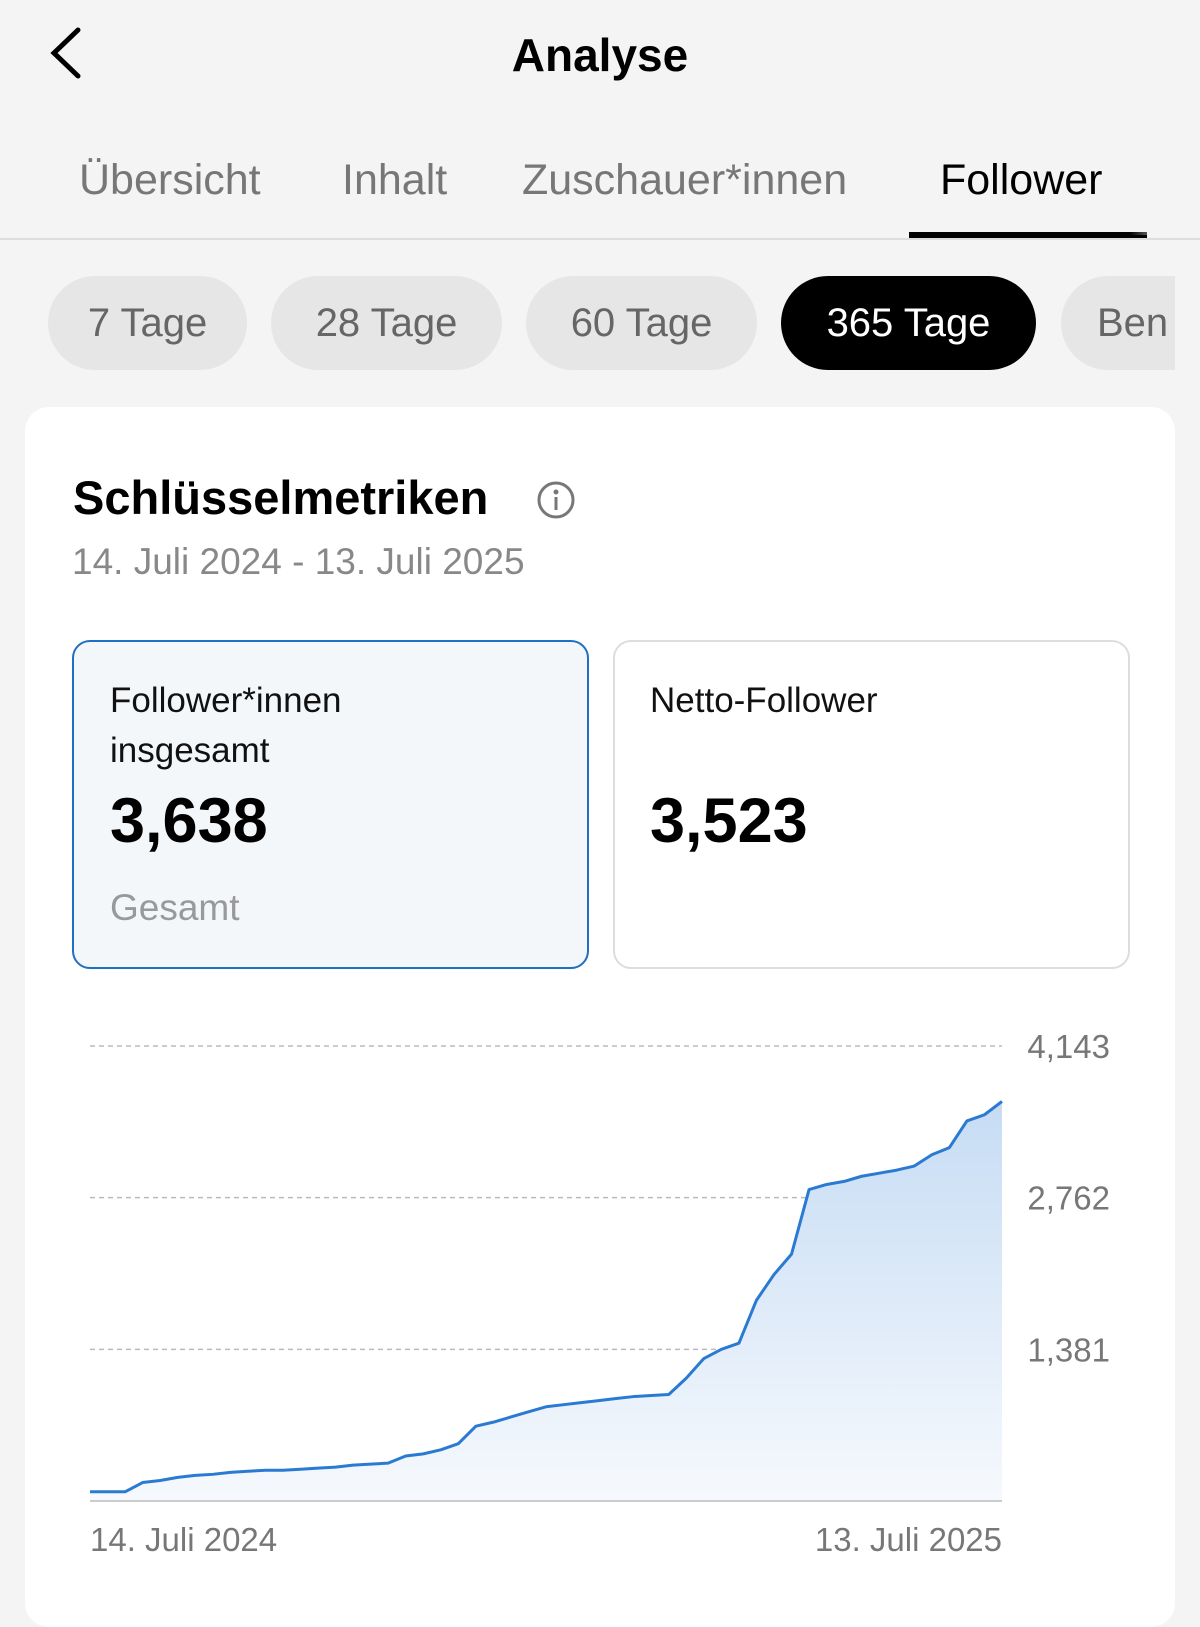  What do you see at coordinates (908, 1539) in the screenshot?
I see `x-tick-label: 13. Juli 2025` at bounding box center [908, 1539].